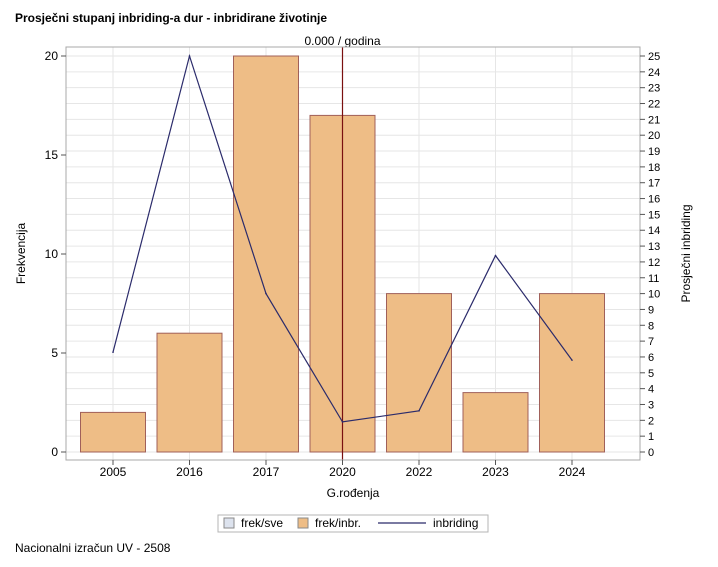 Image resolution: width=718 pixels, height=567 pixels. I want to click on y2-tick-label: 23, so click(654, 89).